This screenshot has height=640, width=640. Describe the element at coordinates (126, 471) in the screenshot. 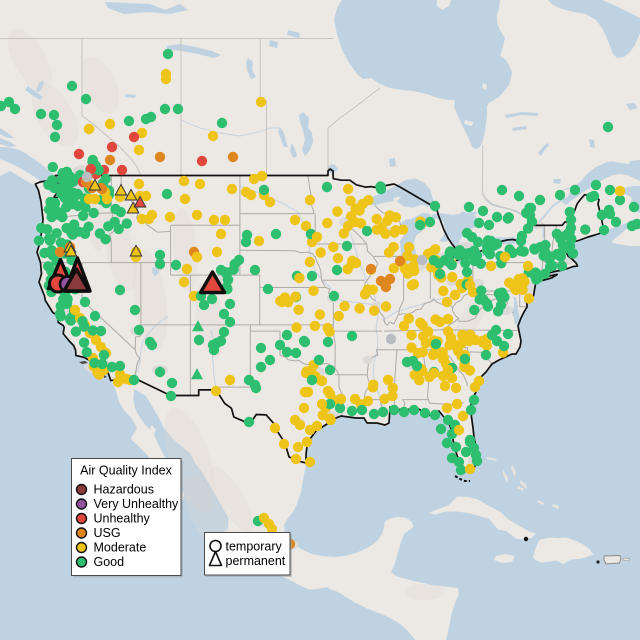

I see `svg-text: Air Quality Index` at that location.